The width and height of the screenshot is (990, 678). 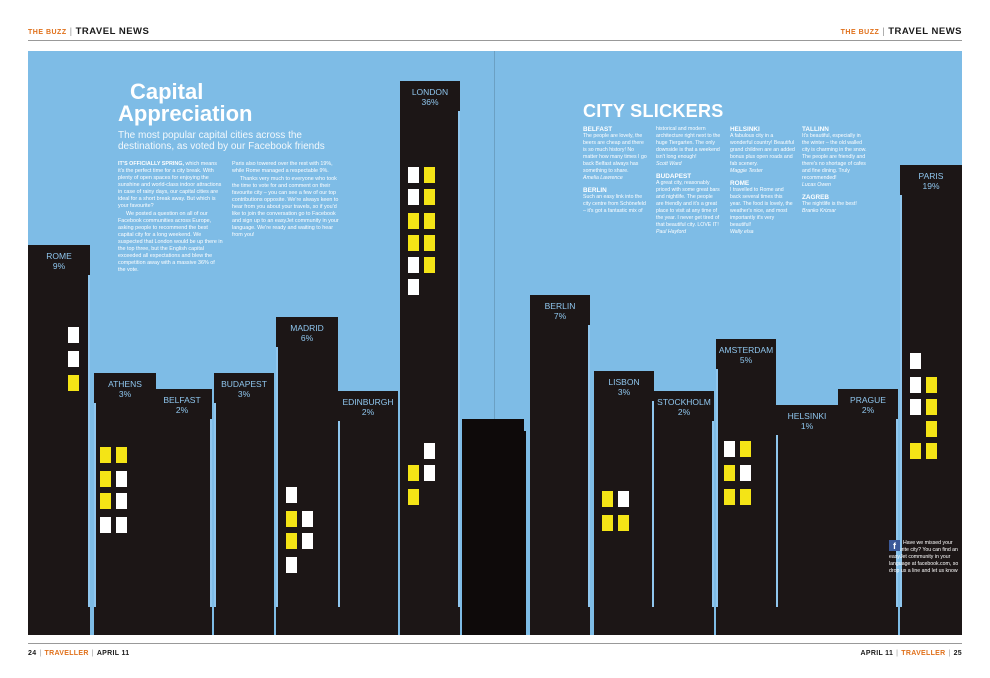 I want to click on vote-percentage: 1%, so click(x=807, y=426).